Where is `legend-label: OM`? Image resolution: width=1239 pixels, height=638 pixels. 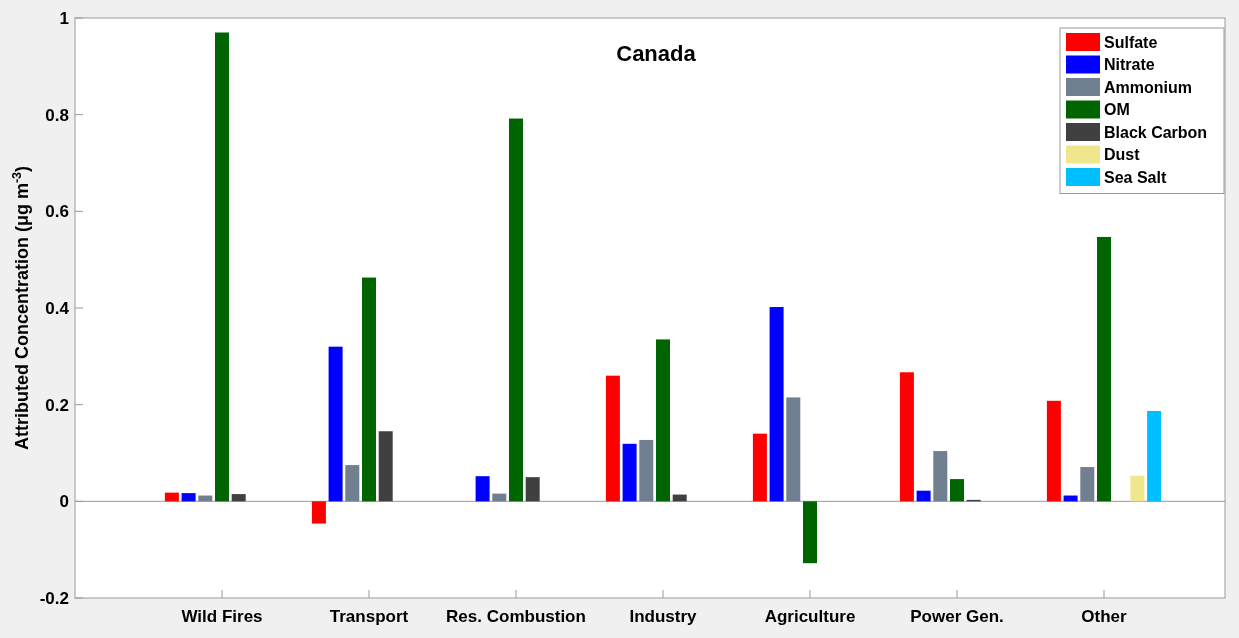 legend-label: OM is located at coordinates (1117, 110).